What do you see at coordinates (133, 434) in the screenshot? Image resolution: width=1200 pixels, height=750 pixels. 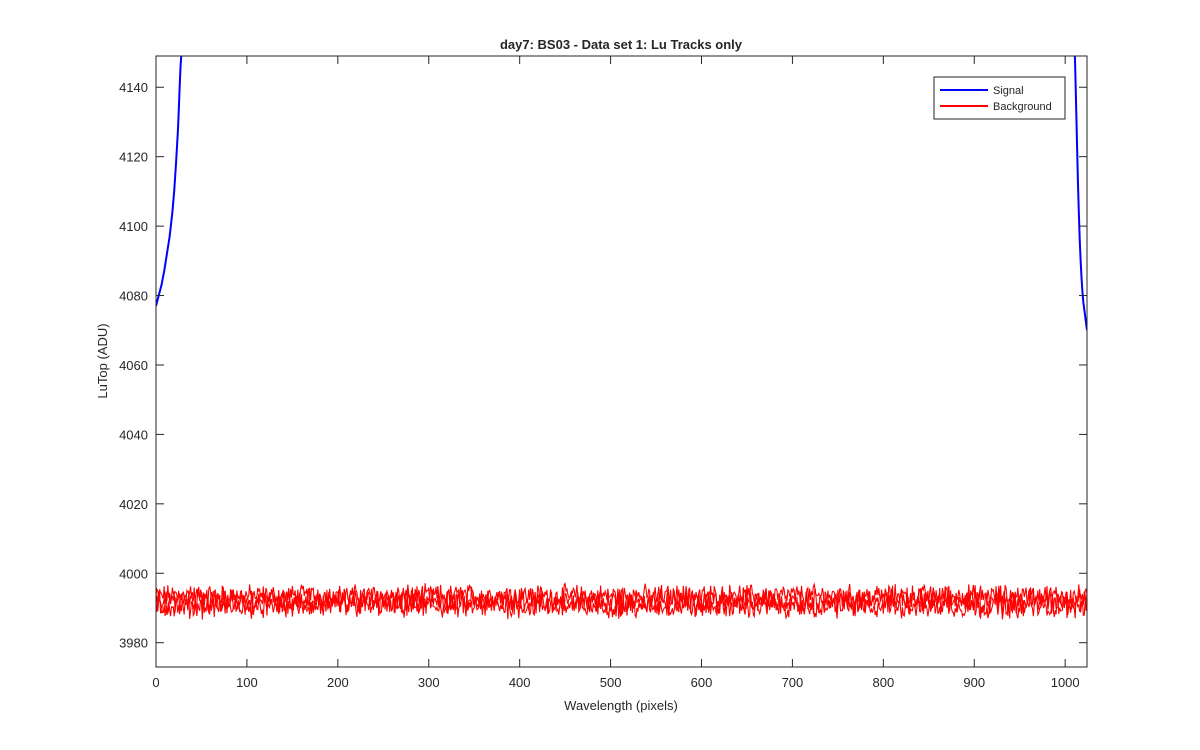 I see `y-tick-label-4040: 4040` at bounding box center [133, 434].